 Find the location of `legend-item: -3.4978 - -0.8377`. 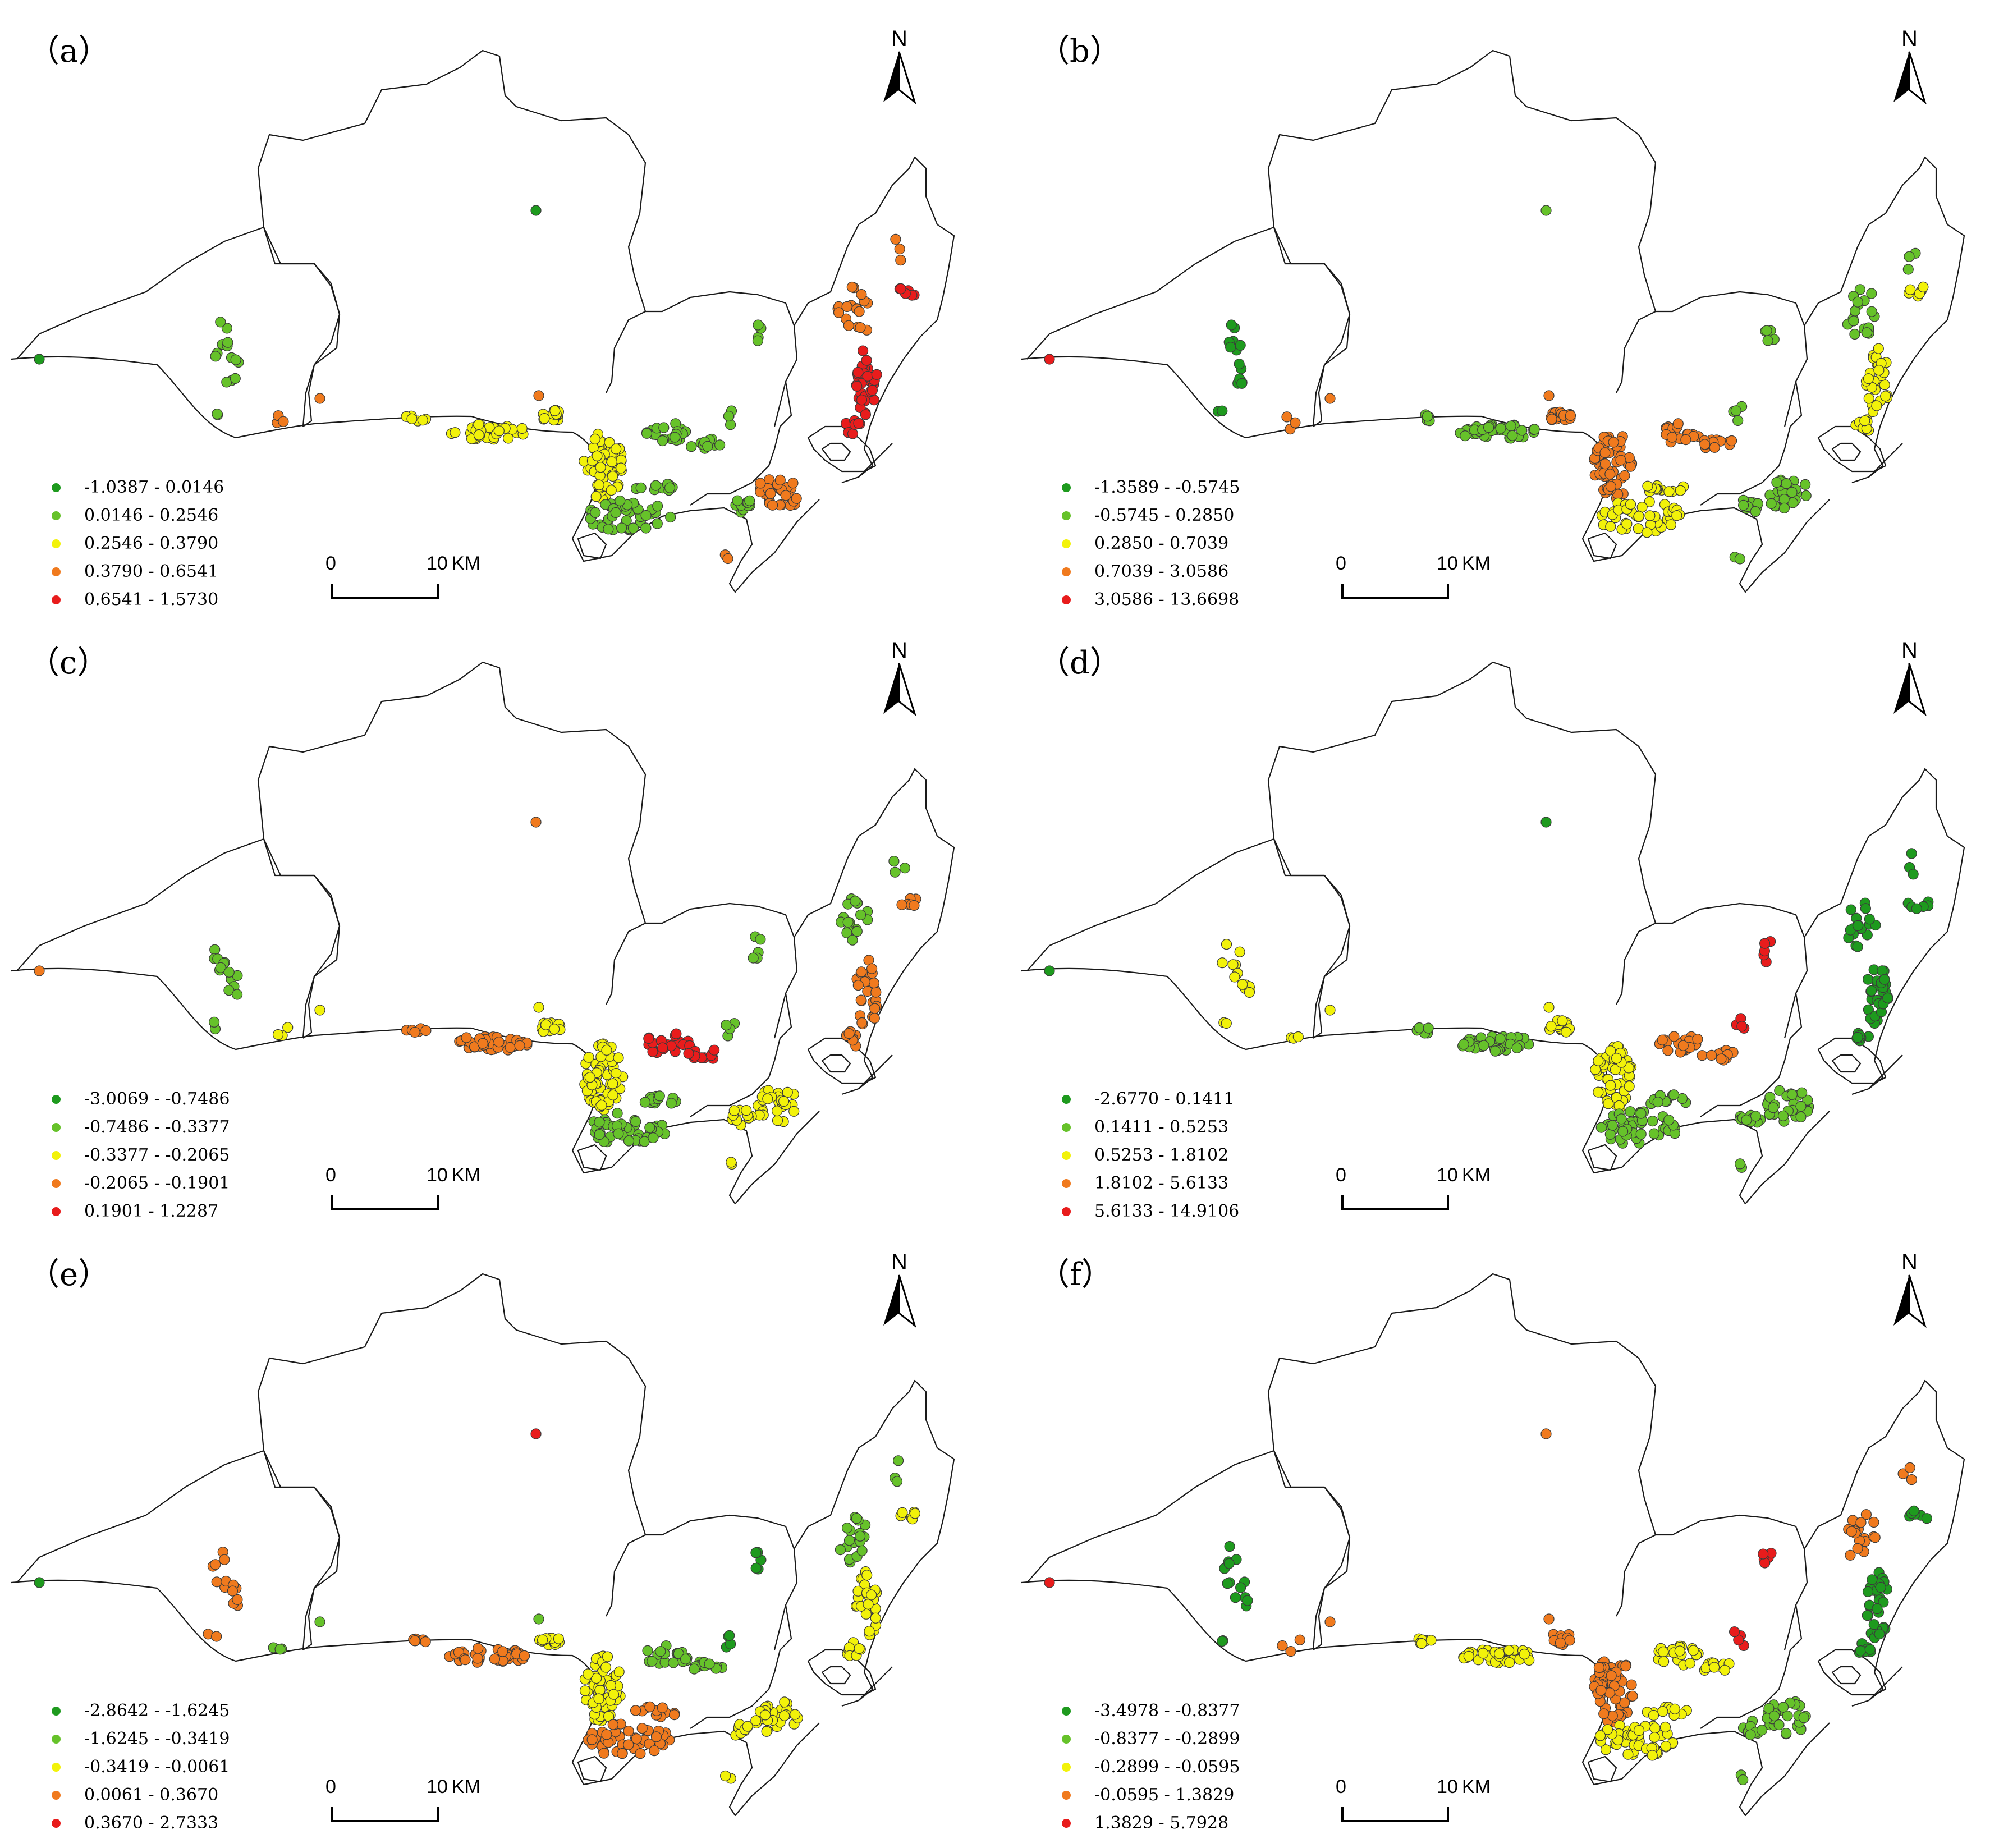

legend-item: -3.4978 - -0.8377 is located at coordinates (1167, 1711).